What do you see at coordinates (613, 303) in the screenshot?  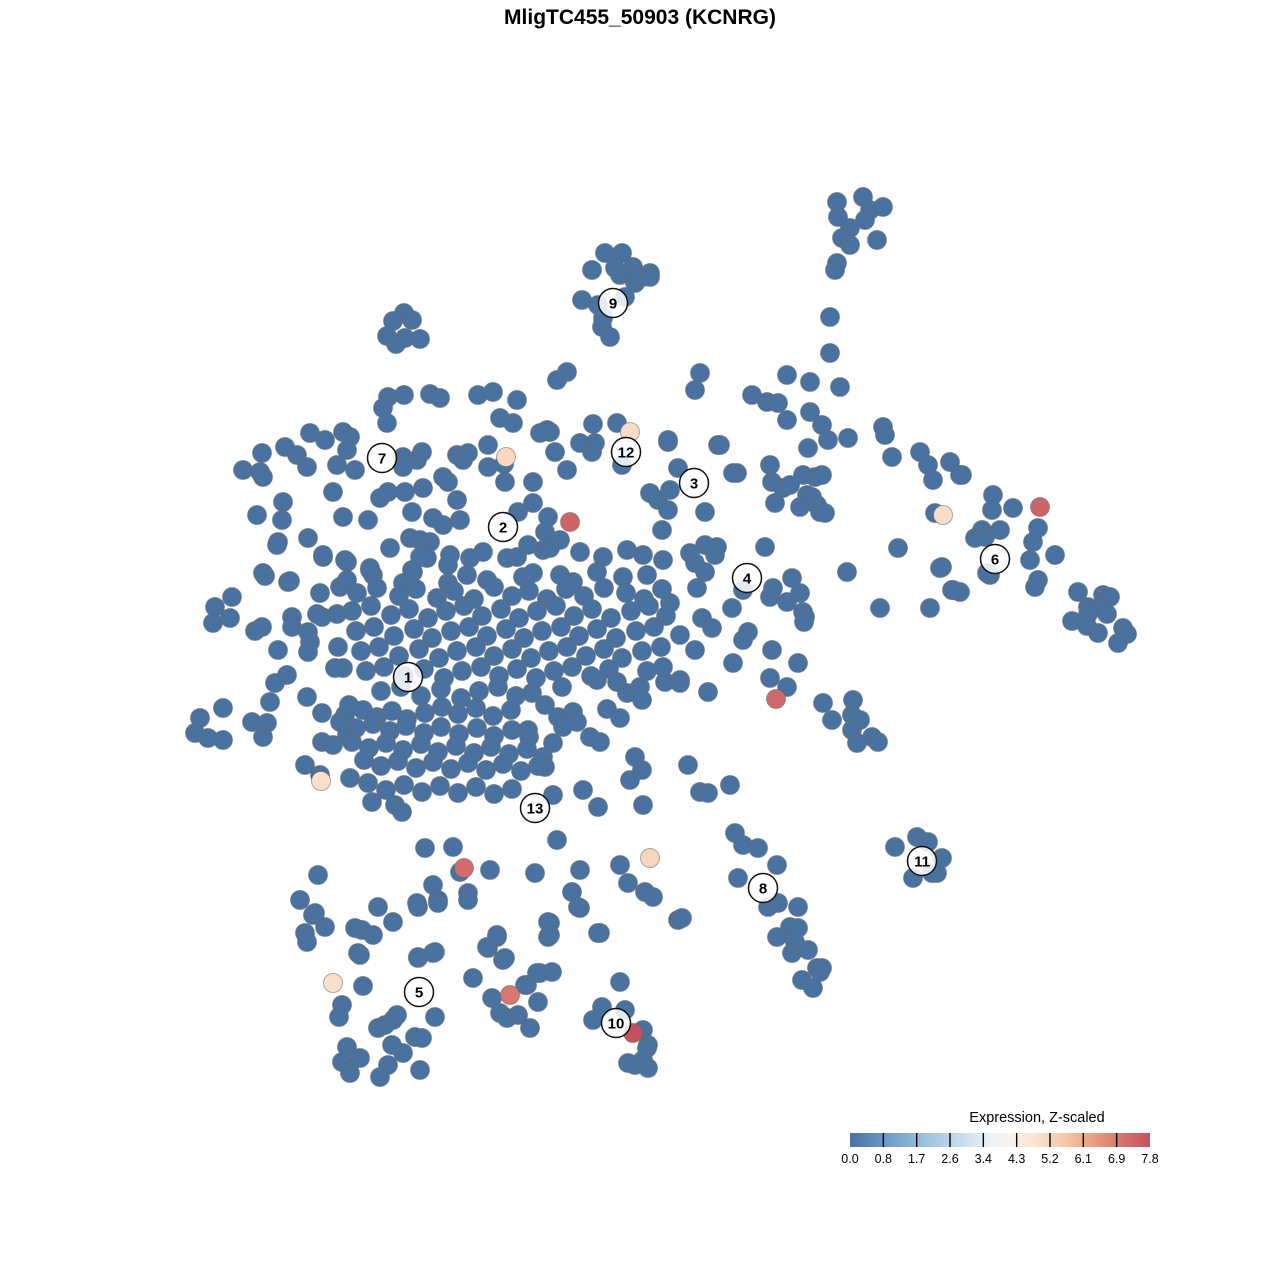 I see `cluster-label-text: 9` at bounding box center [613, 303].